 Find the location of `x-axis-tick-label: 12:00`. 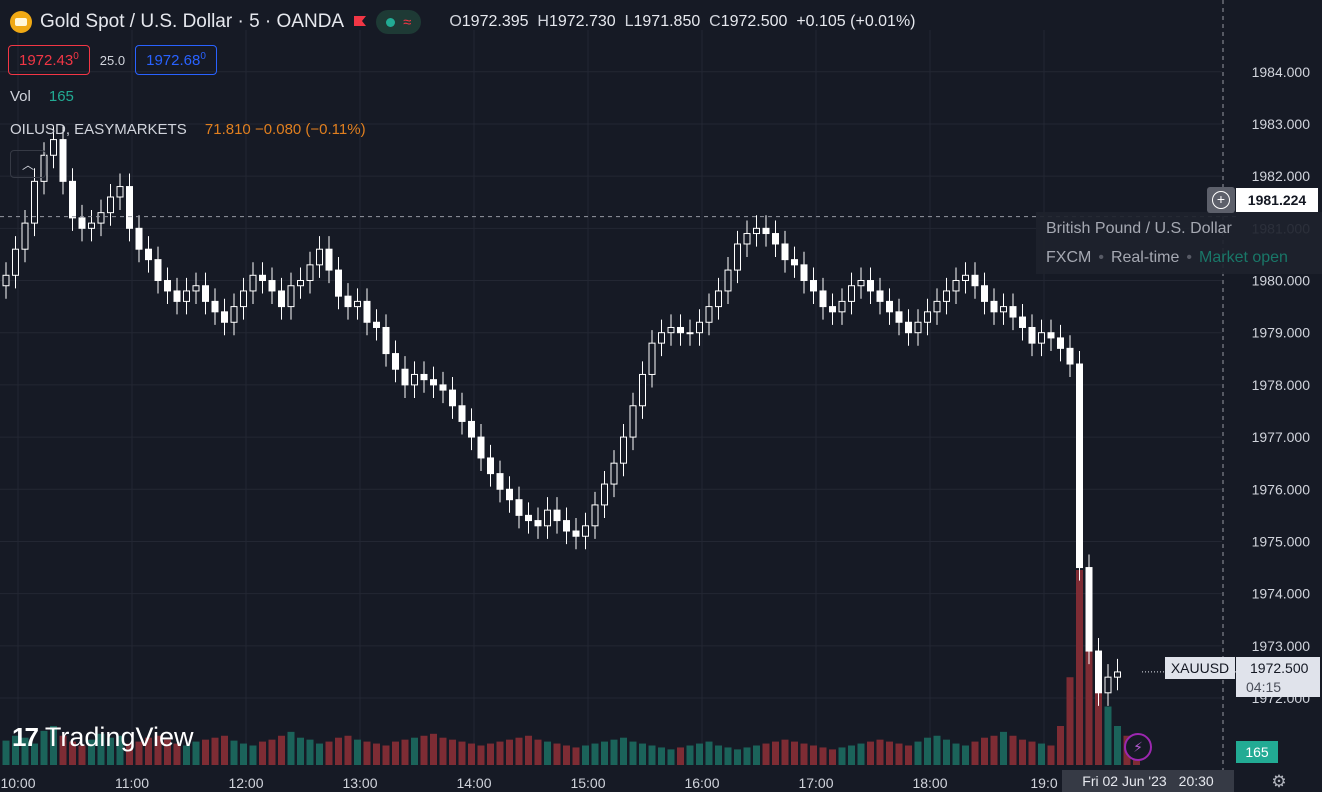

x-axis-tick-label: 12:00 is located at coordinates (245, 783).